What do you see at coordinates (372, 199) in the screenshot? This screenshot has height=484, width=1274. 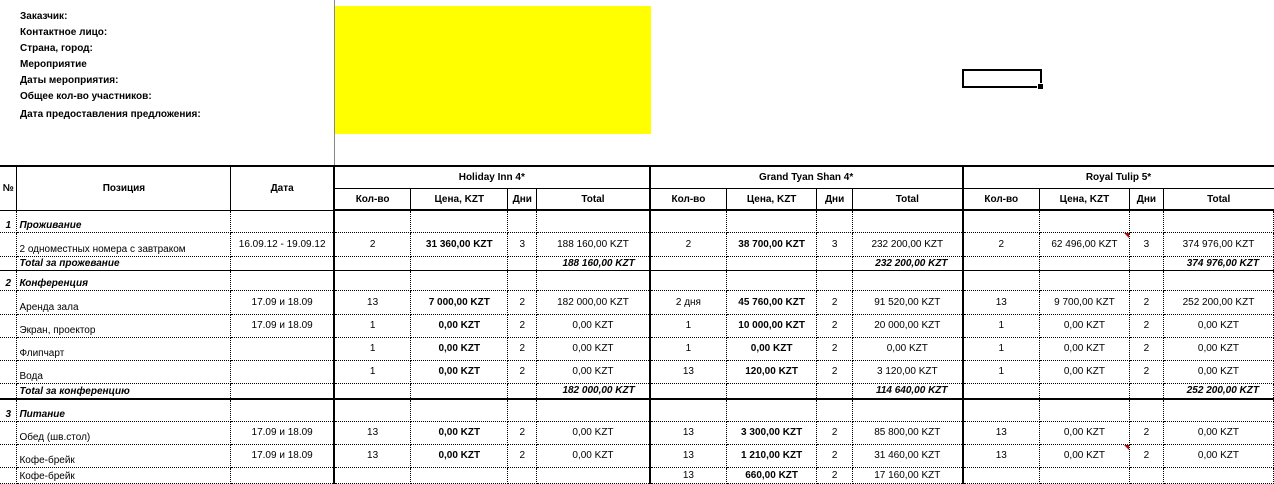 I see `subheader-qty: Кол-во` at bounding box center [372, 199].